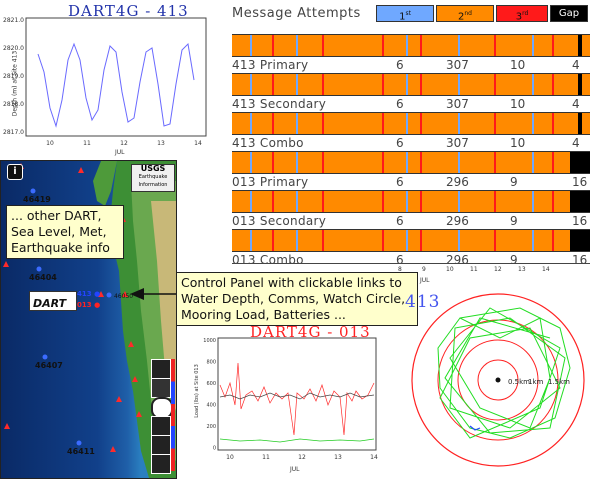 The image size is (600, 479). Describe the element at coordinates (536, 382) in the screenshot. I see `watch-circle-scale-label: 1km` at that location.